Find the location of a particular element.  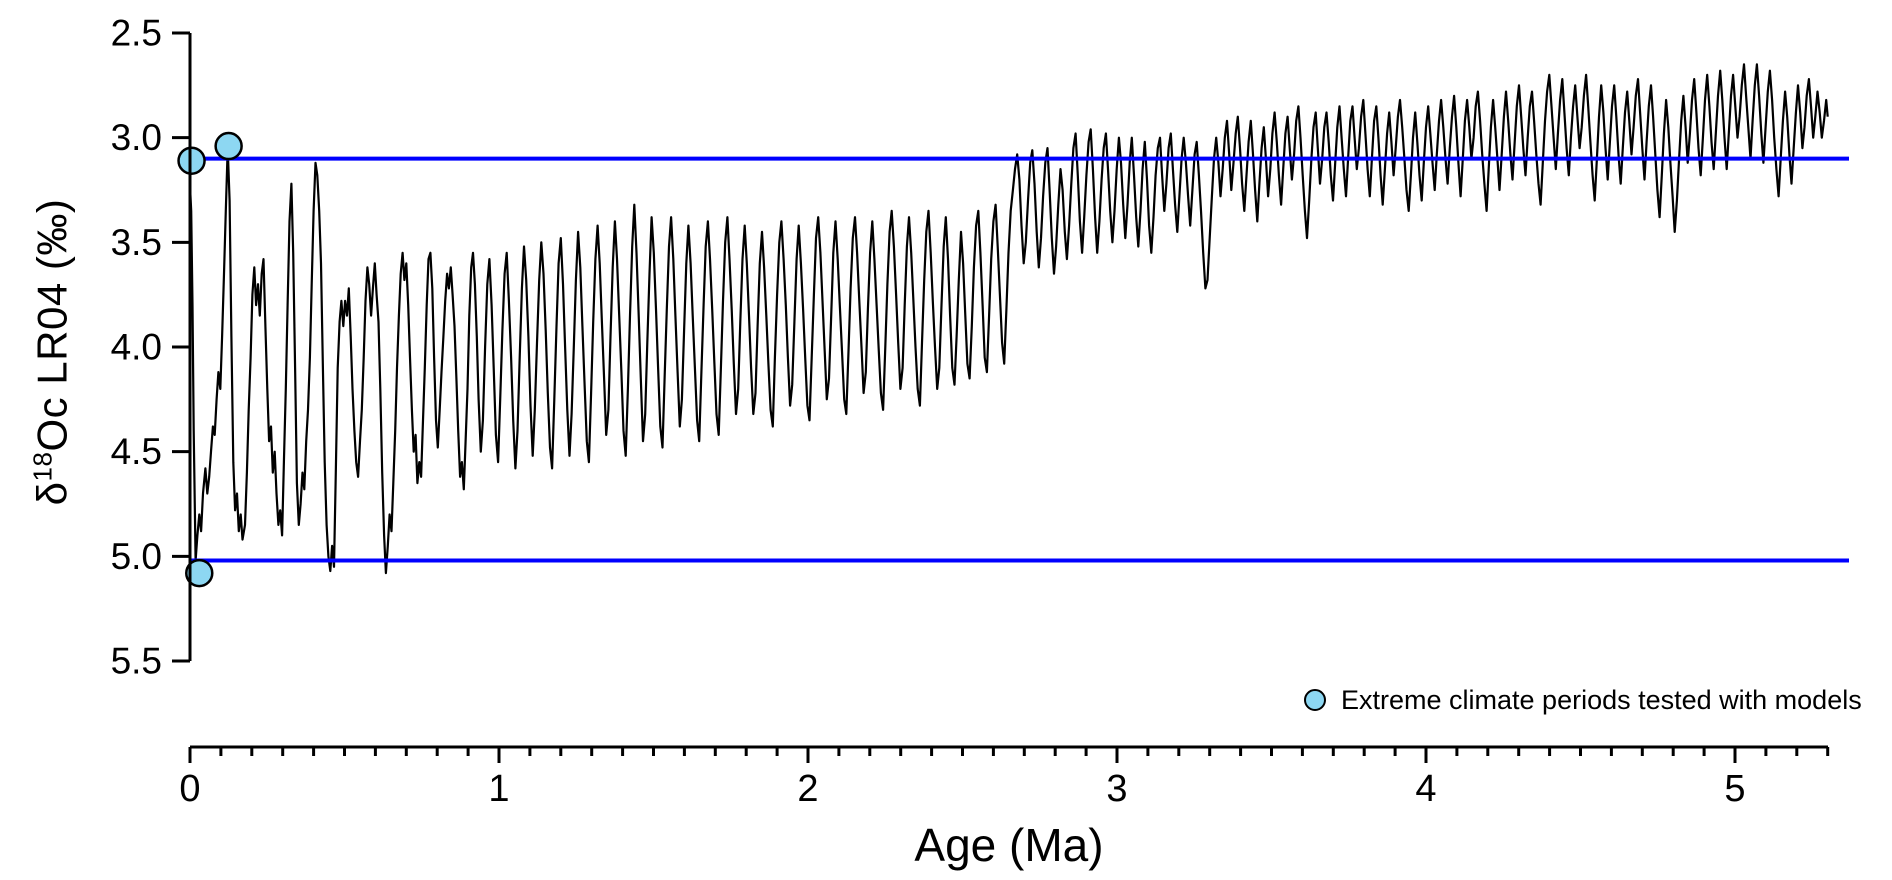

y-axis-label-rest: Oc LR04 (‰) is located at coordinates (52, 325).